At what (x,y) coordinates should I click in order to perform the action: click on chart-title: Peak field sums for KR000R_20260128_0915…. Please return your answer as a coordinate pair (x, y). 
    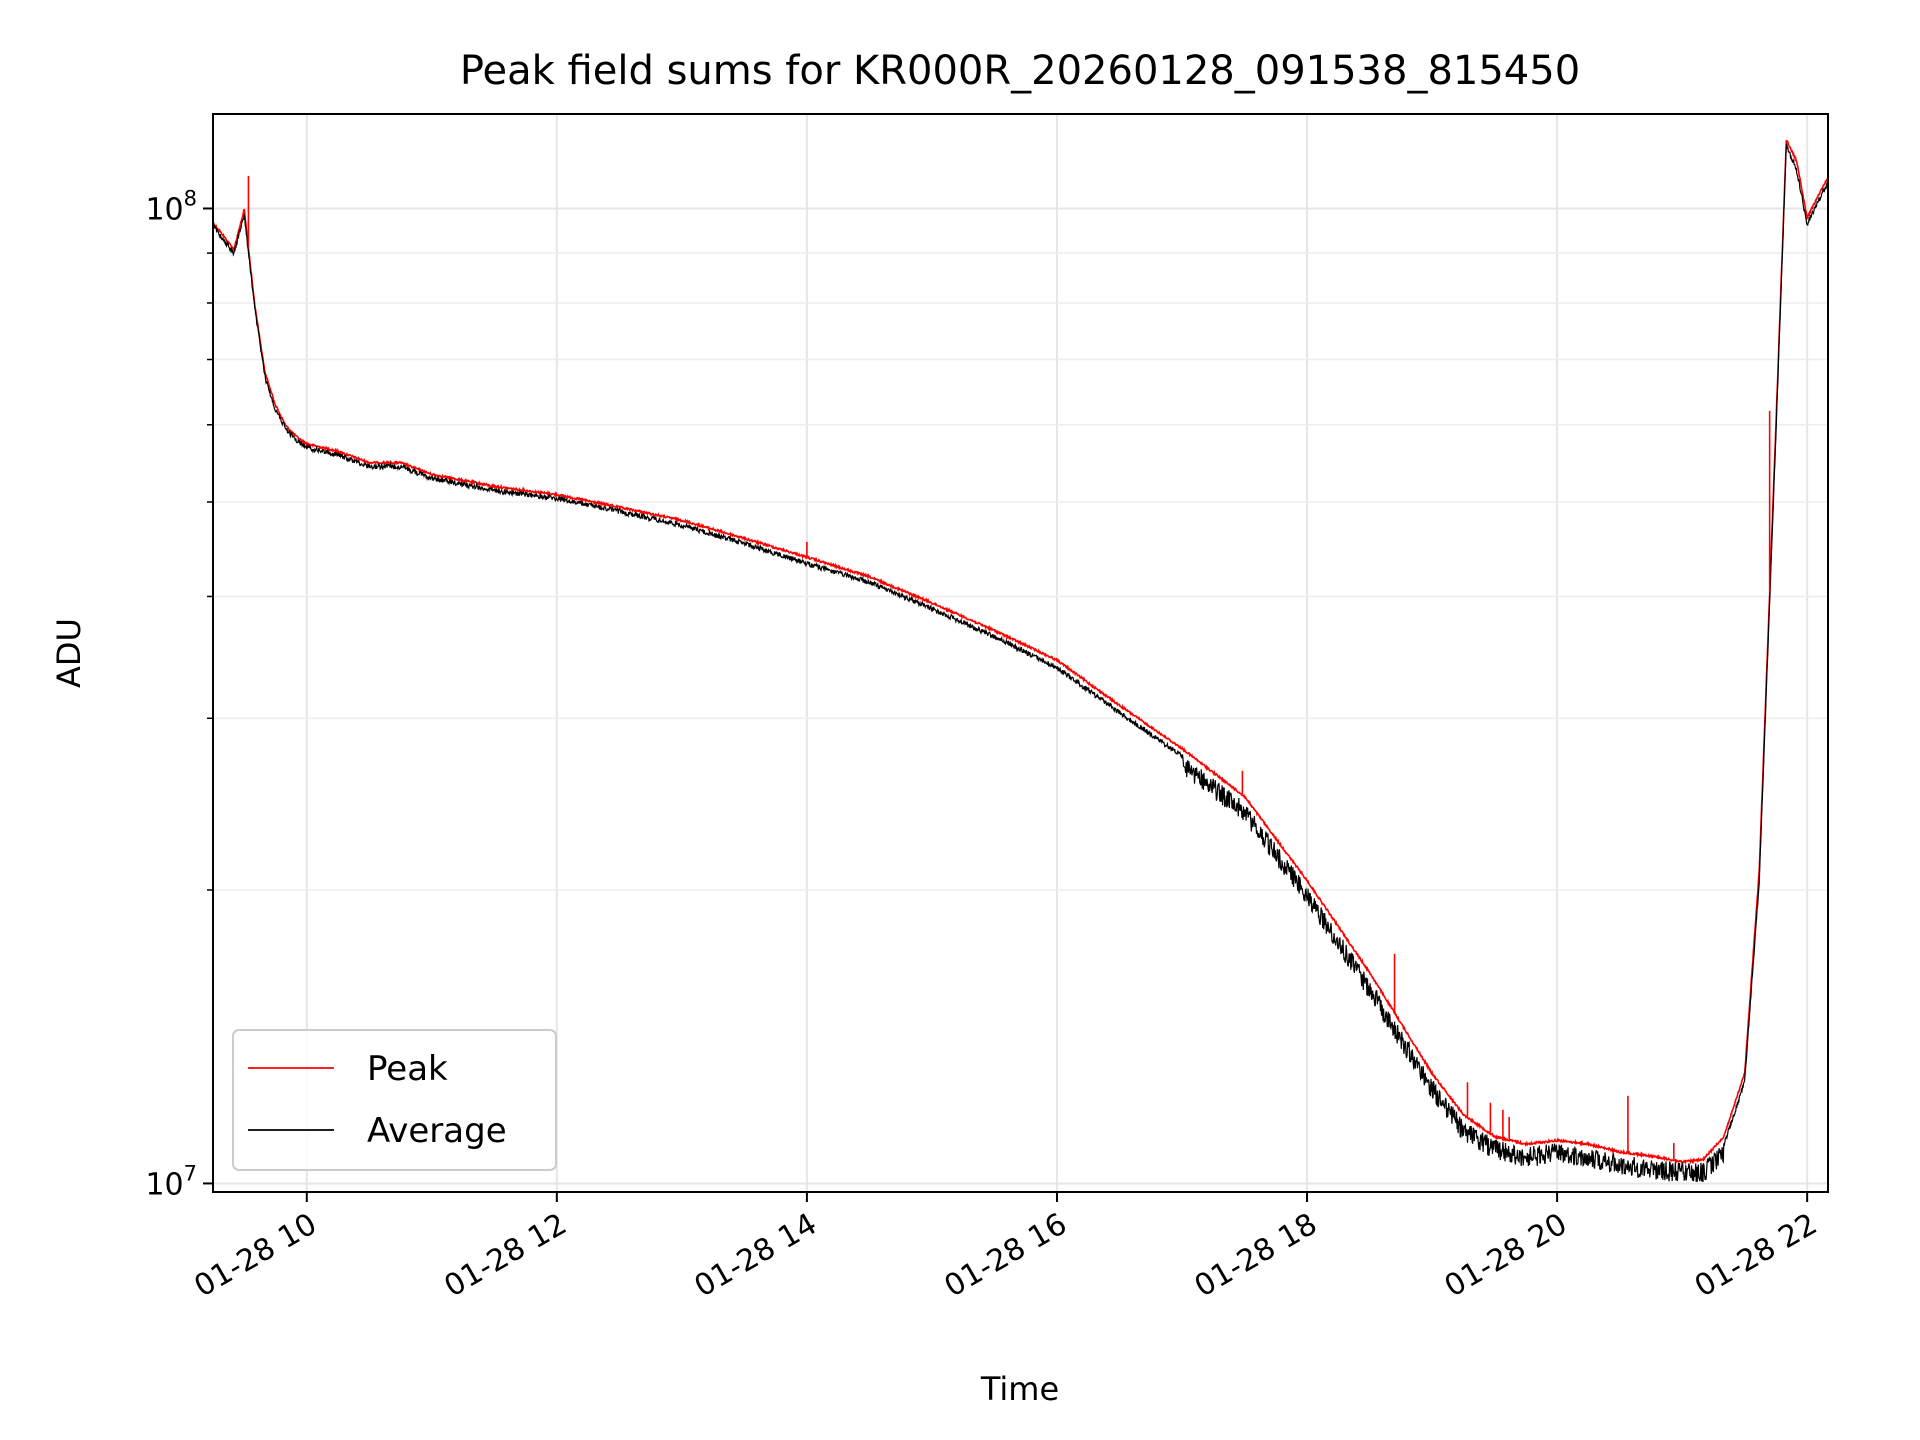
    Looking at the image, I should click on (1020, 71).